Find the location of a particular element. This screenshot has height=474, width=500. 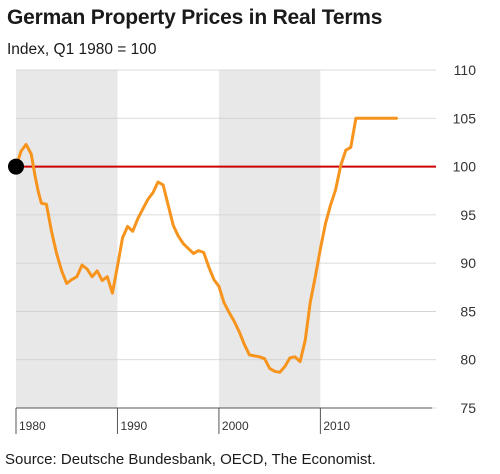

y-tick-label-75: 75 is located at coordinates (468, 408).